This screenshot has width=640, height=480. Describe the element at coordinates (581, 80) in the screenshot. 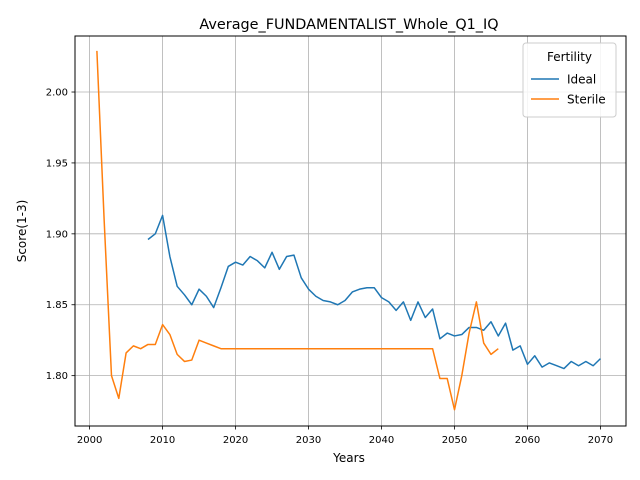

I see `legend-label-ideal: Ideal` at that location.